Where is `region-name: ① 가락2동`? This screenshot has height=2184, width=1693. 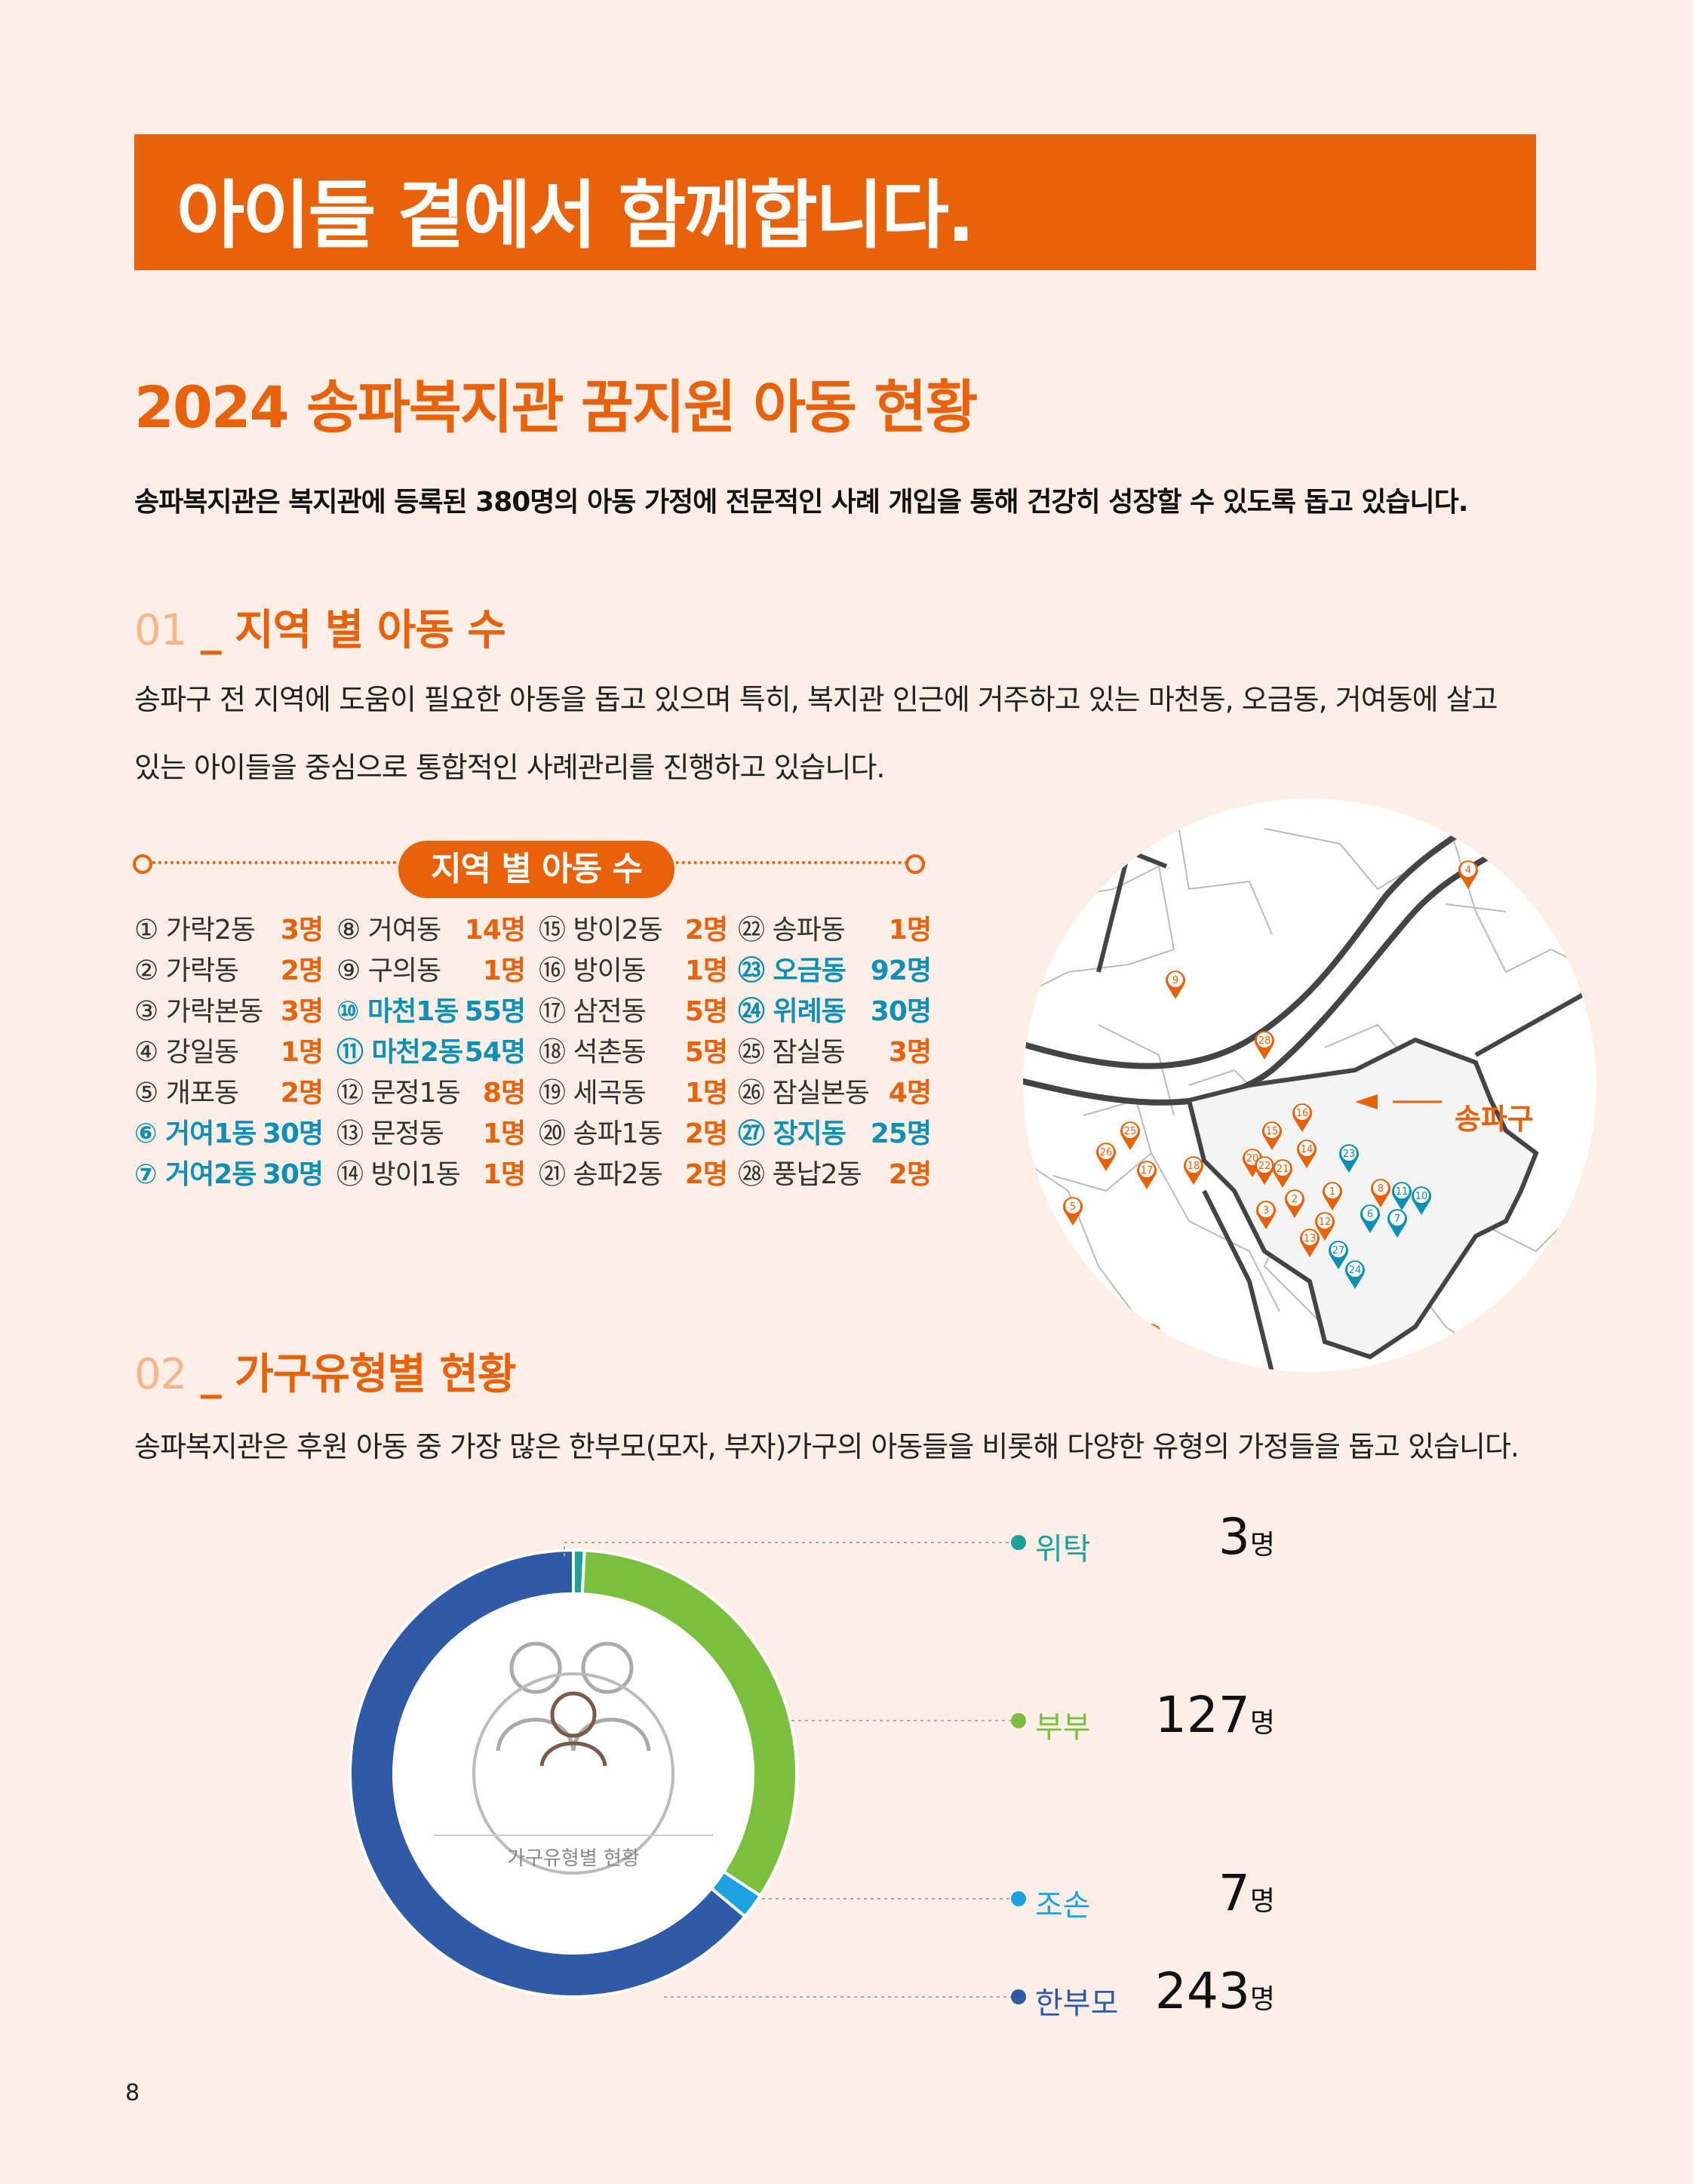
region-name: ① 가락2동 is located at coordinates (195, 930).